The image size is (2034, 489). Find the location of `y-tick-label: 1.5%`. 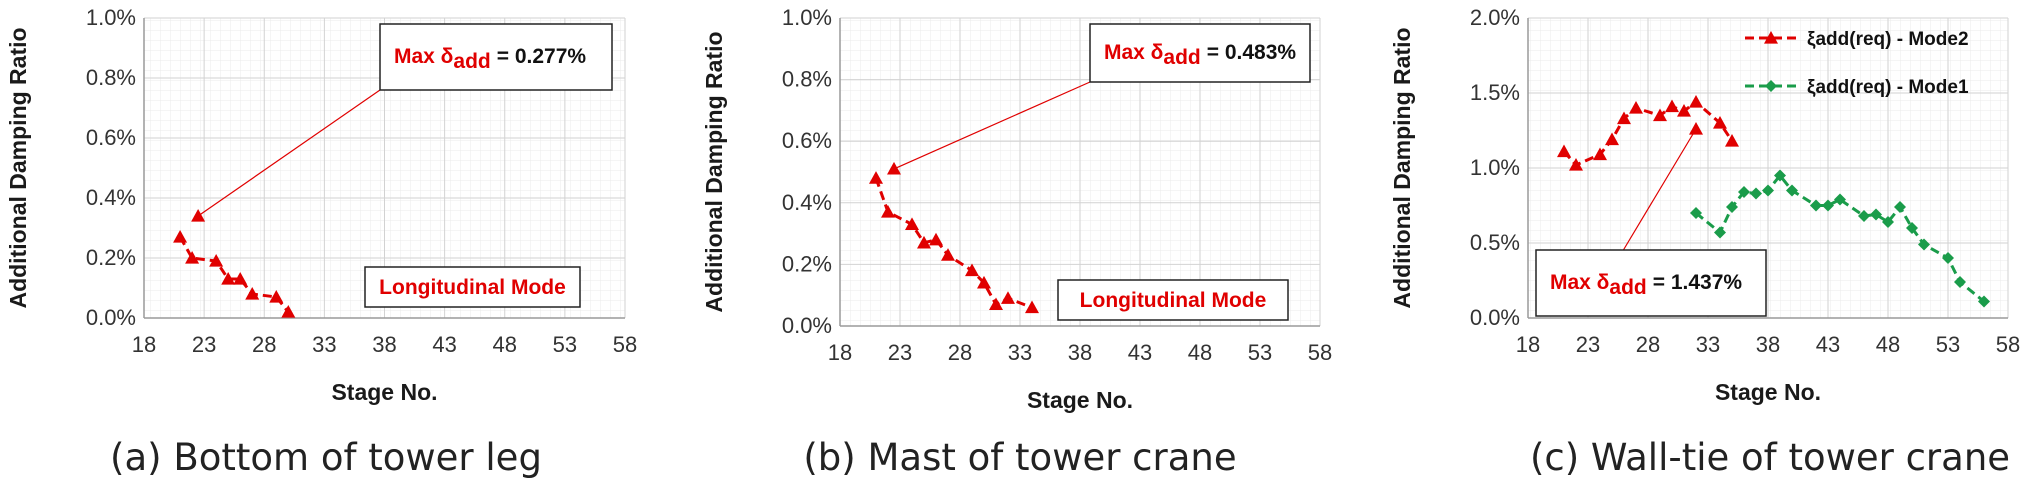

y-tick-label: 1.5% is located at coordinates (1495, 92).